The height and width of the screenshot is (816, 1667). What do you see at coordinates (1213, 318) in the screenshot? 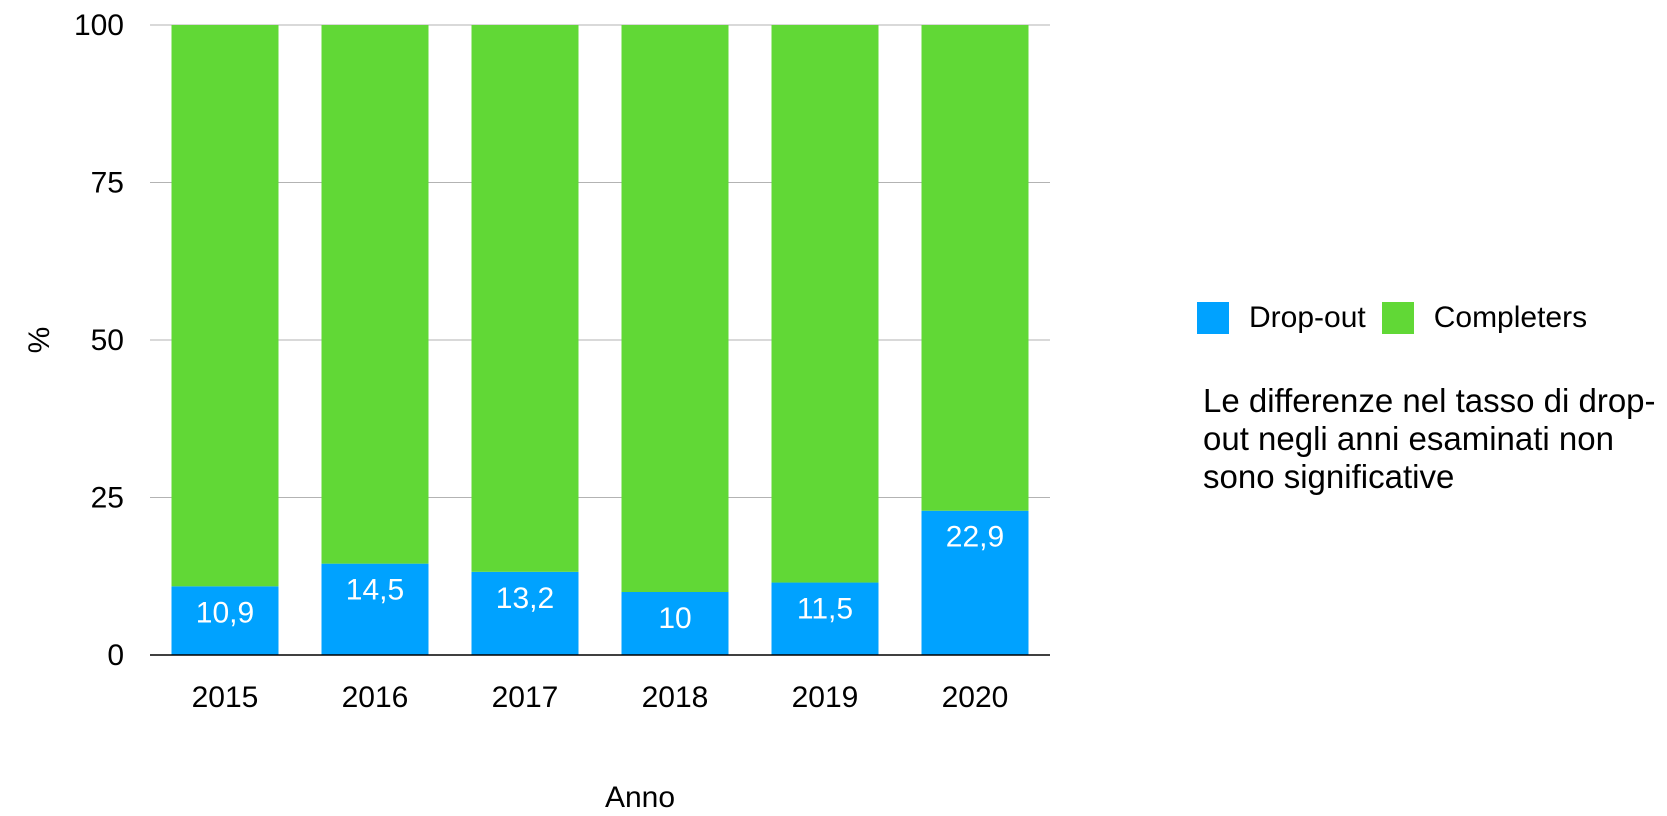
I see `legend-swatch-drop-out` at bounding box center [1213, 318].